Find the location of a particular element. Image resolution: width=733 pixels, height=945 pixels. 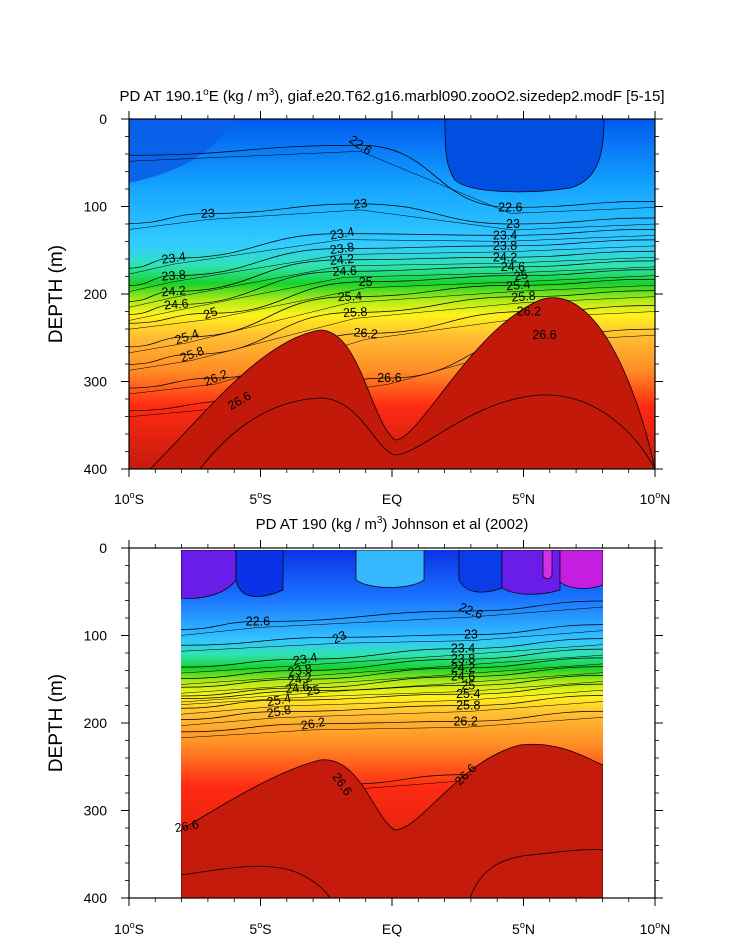

bottom-magenta-spot is located at coordinates (547, 565).